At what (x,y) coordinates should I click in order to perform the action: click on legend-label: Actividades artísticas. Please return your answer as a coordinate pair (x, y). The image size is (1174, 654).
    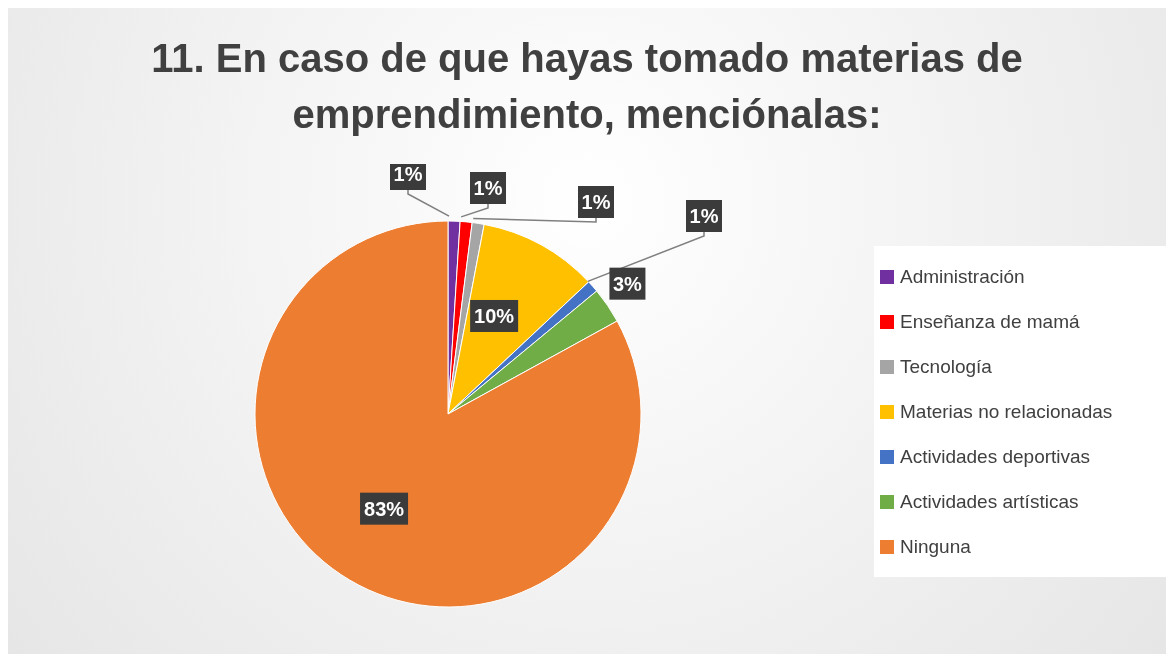
    Looking at the image, I should click on (989, 501).